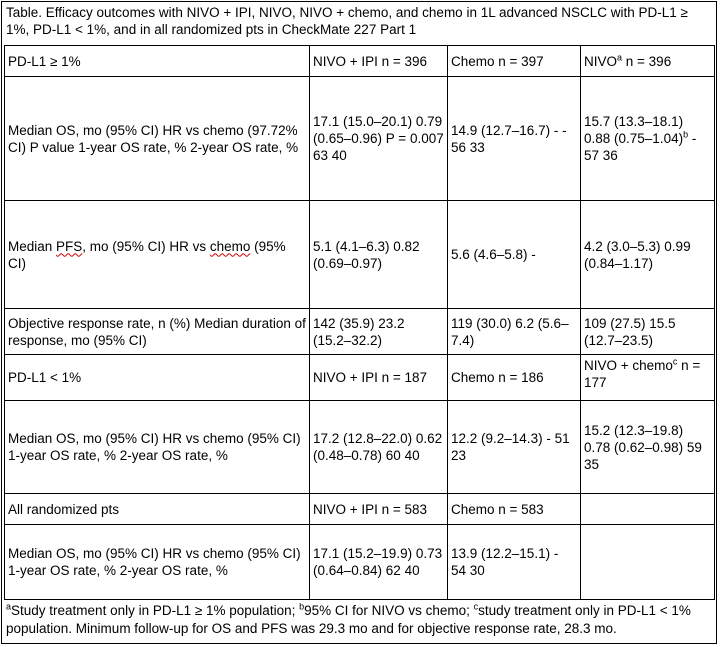  What do you see at coordinates (647, 61) in the screenshot?
I see `col-header-nivo: NIVOa n = 396` at bounding box center [647, 61].